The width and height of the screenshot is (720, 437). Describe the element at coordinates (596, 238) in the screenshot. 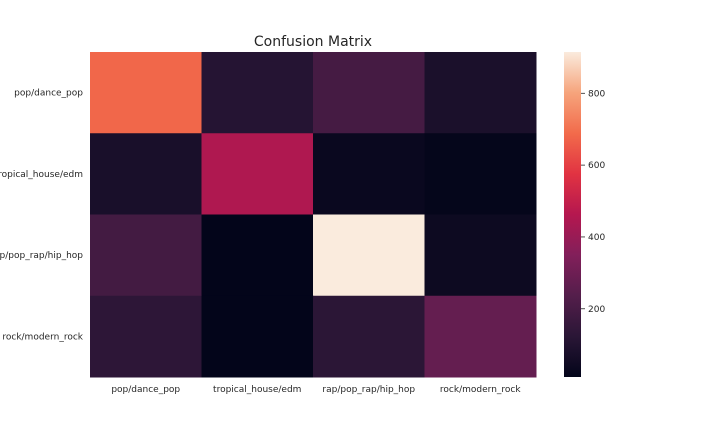

I see `colorbar-tick-label: 400` at that location.